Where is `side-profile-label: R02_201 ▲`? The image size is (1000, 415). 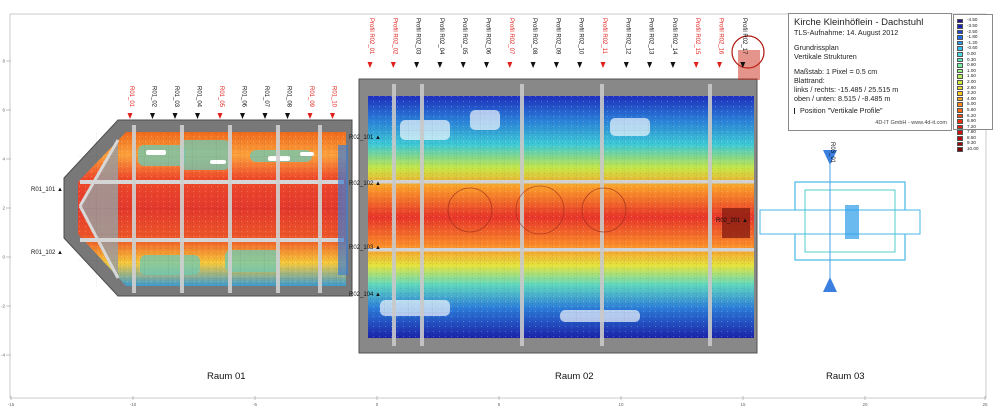
side-profile-label: R02_201 ▲ is located at coordinates (732, 221).